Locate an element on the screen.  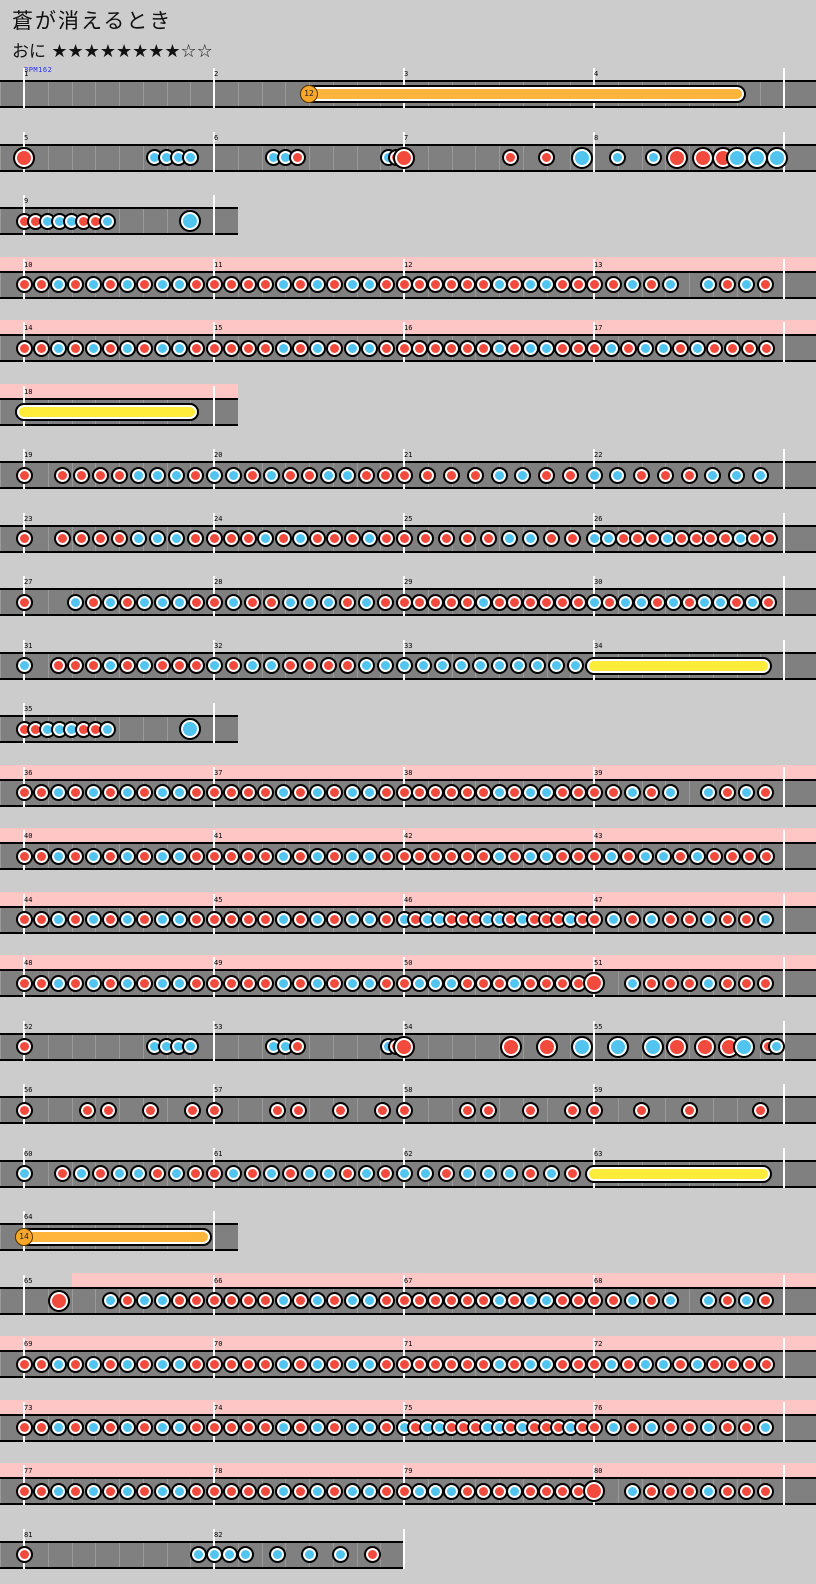
bpm-label: BPM162 is located at coordinates (38, 70).